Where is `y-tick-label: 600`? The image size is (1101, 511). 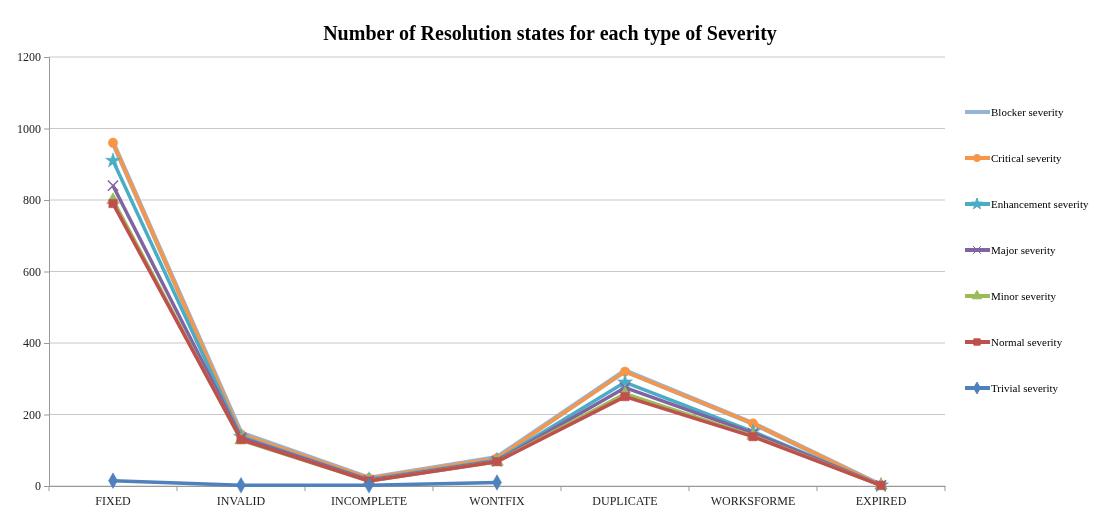 y-tick-label: 600 is located at coordinates (32, 271).